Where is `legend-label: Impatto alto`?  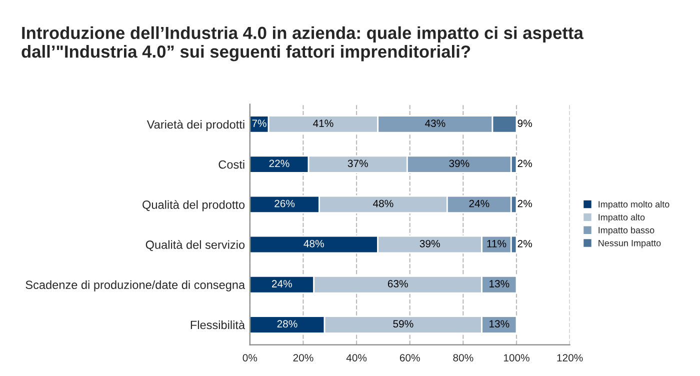
legend-label: Impatto alto is located at coordinates (621, 218).